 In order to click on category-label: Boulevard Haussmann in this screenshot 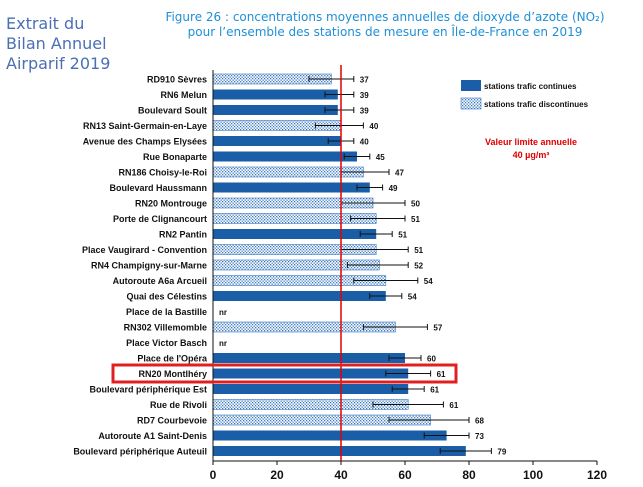, I will do `click(158, 188)`.